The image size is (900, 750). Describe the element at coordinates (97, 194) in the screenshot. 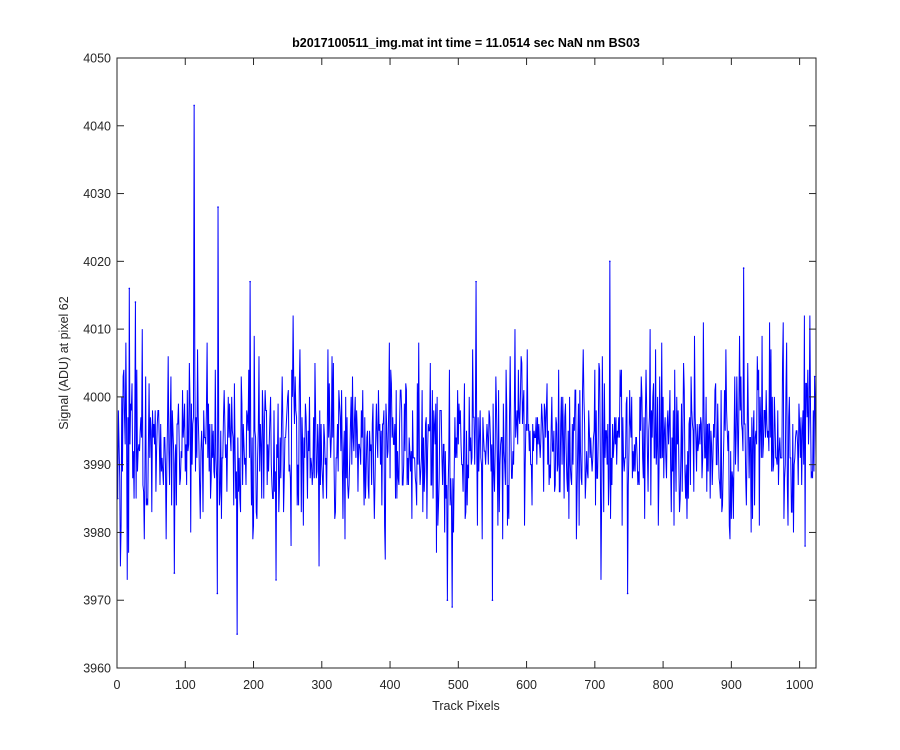

I see `y-tick-label: 4030` at that location.